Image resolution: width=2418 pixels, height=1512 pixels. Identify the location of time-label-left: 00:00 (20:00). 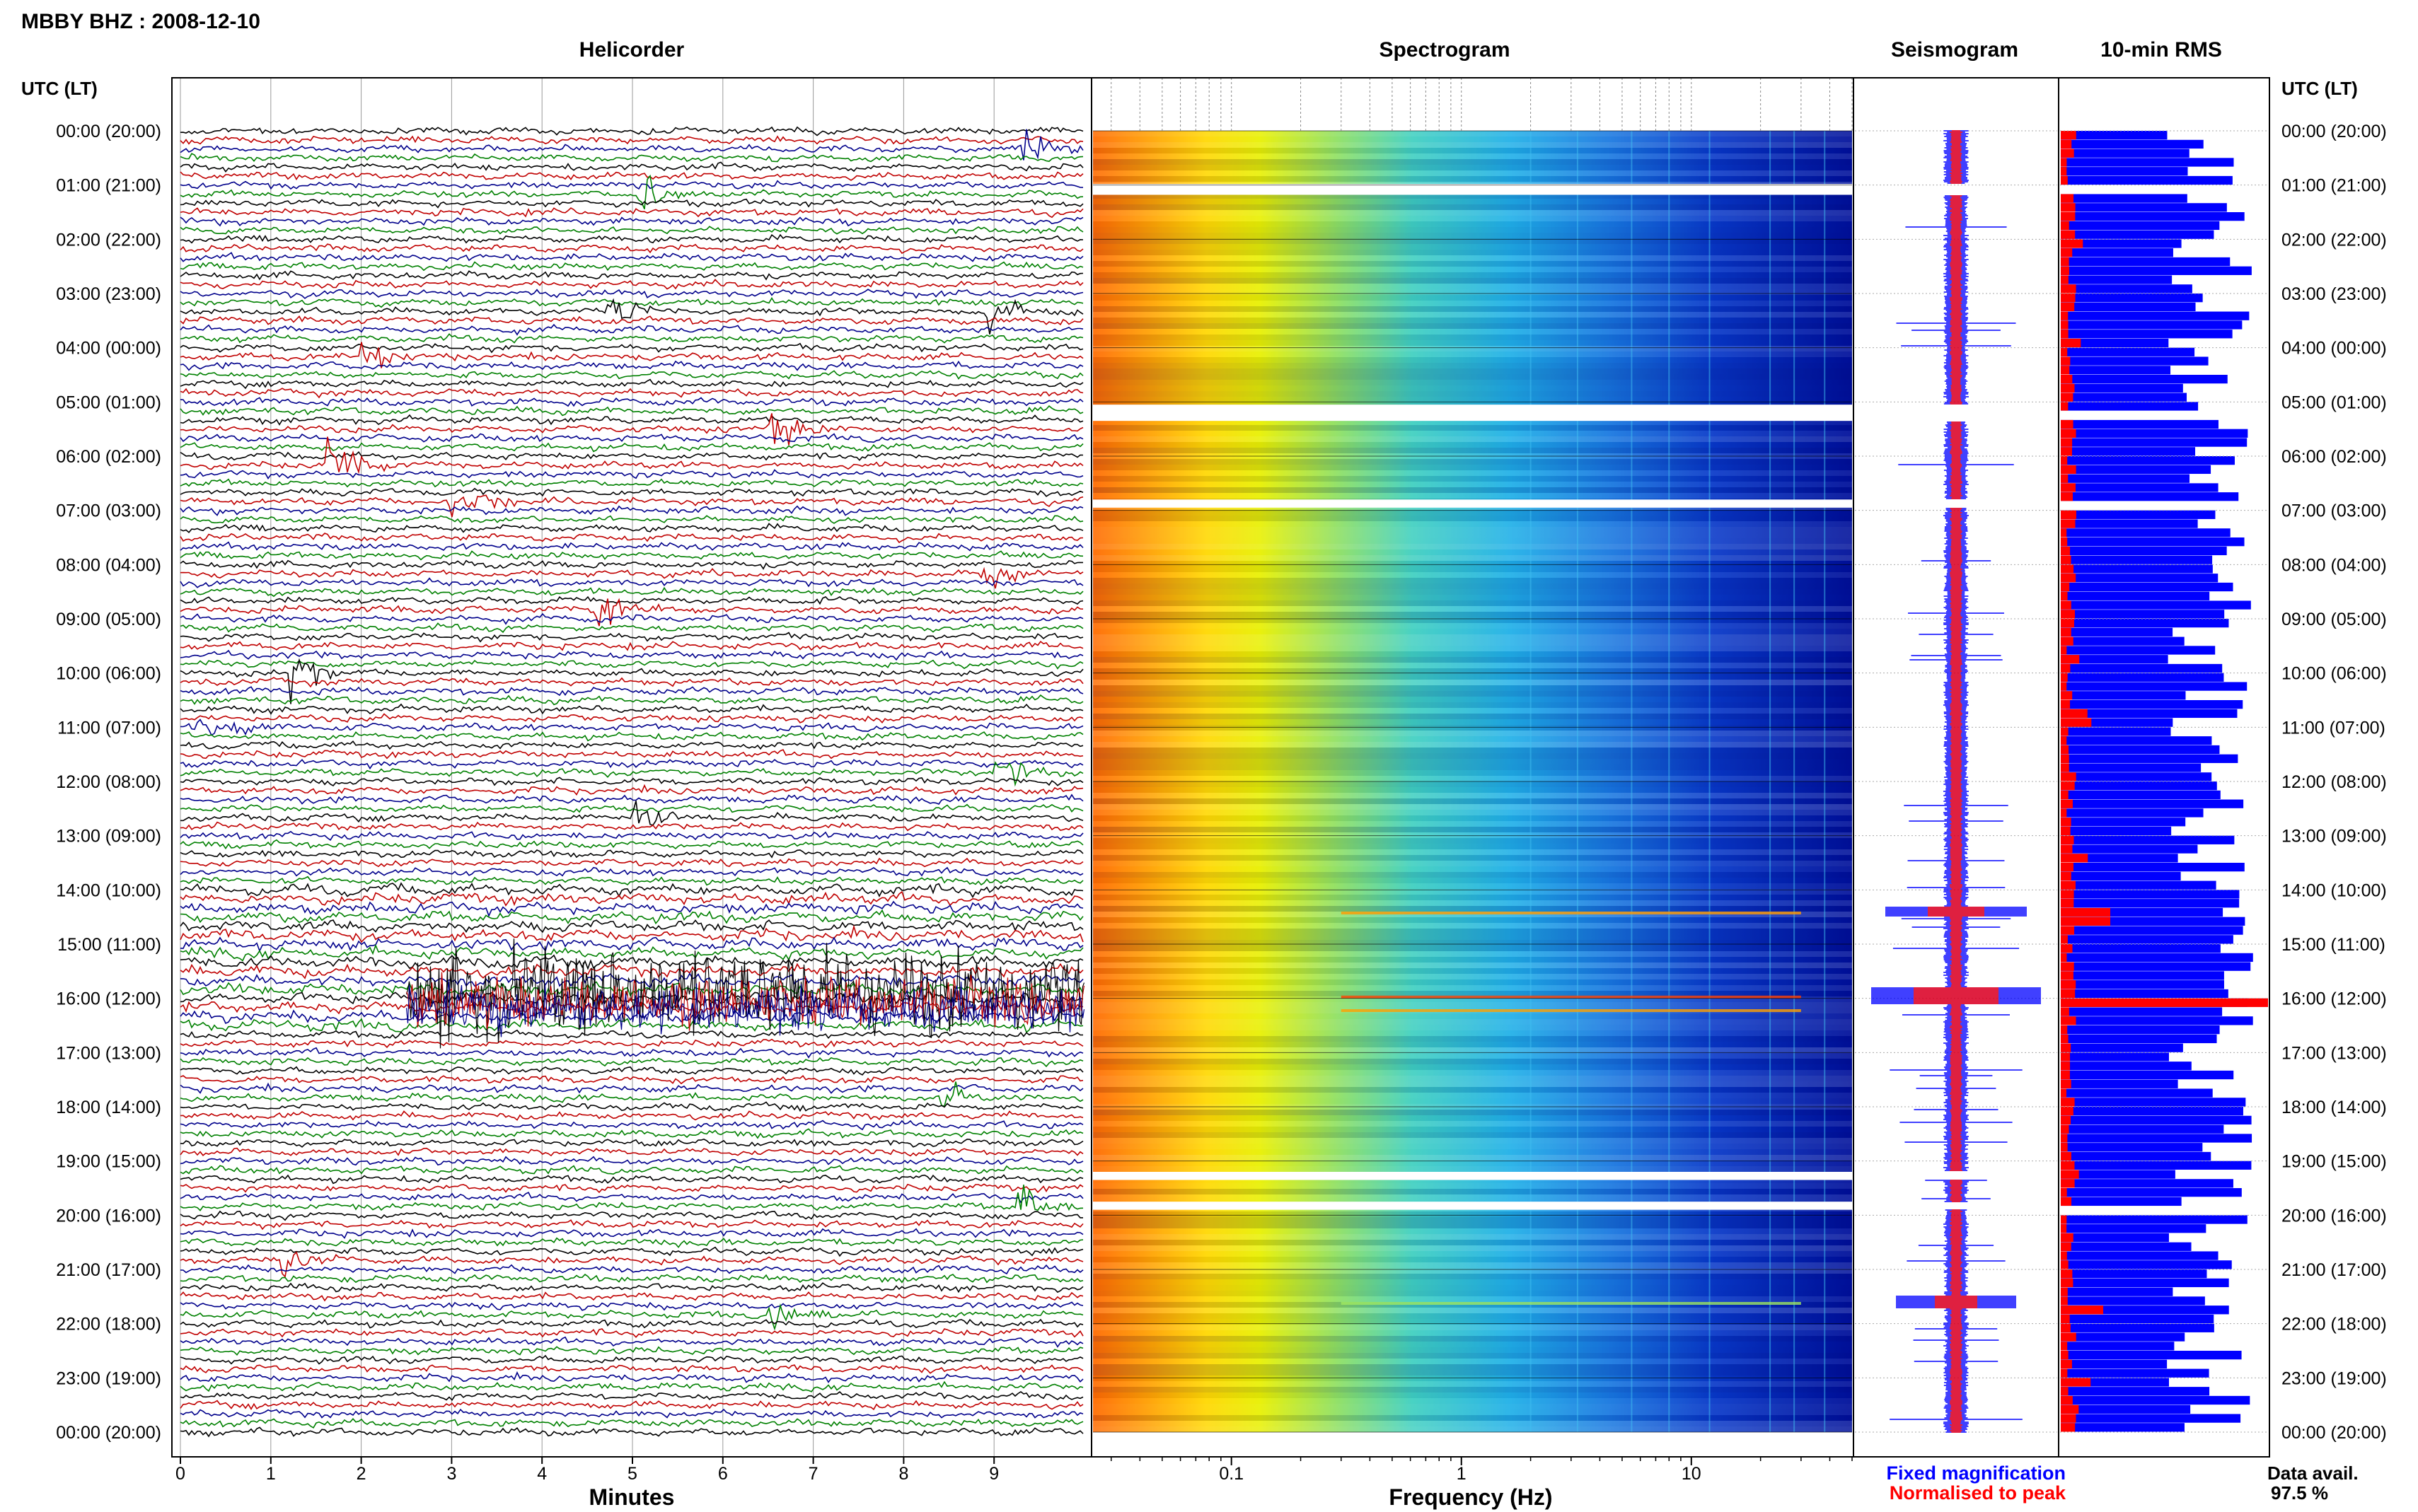
(108, 1433).